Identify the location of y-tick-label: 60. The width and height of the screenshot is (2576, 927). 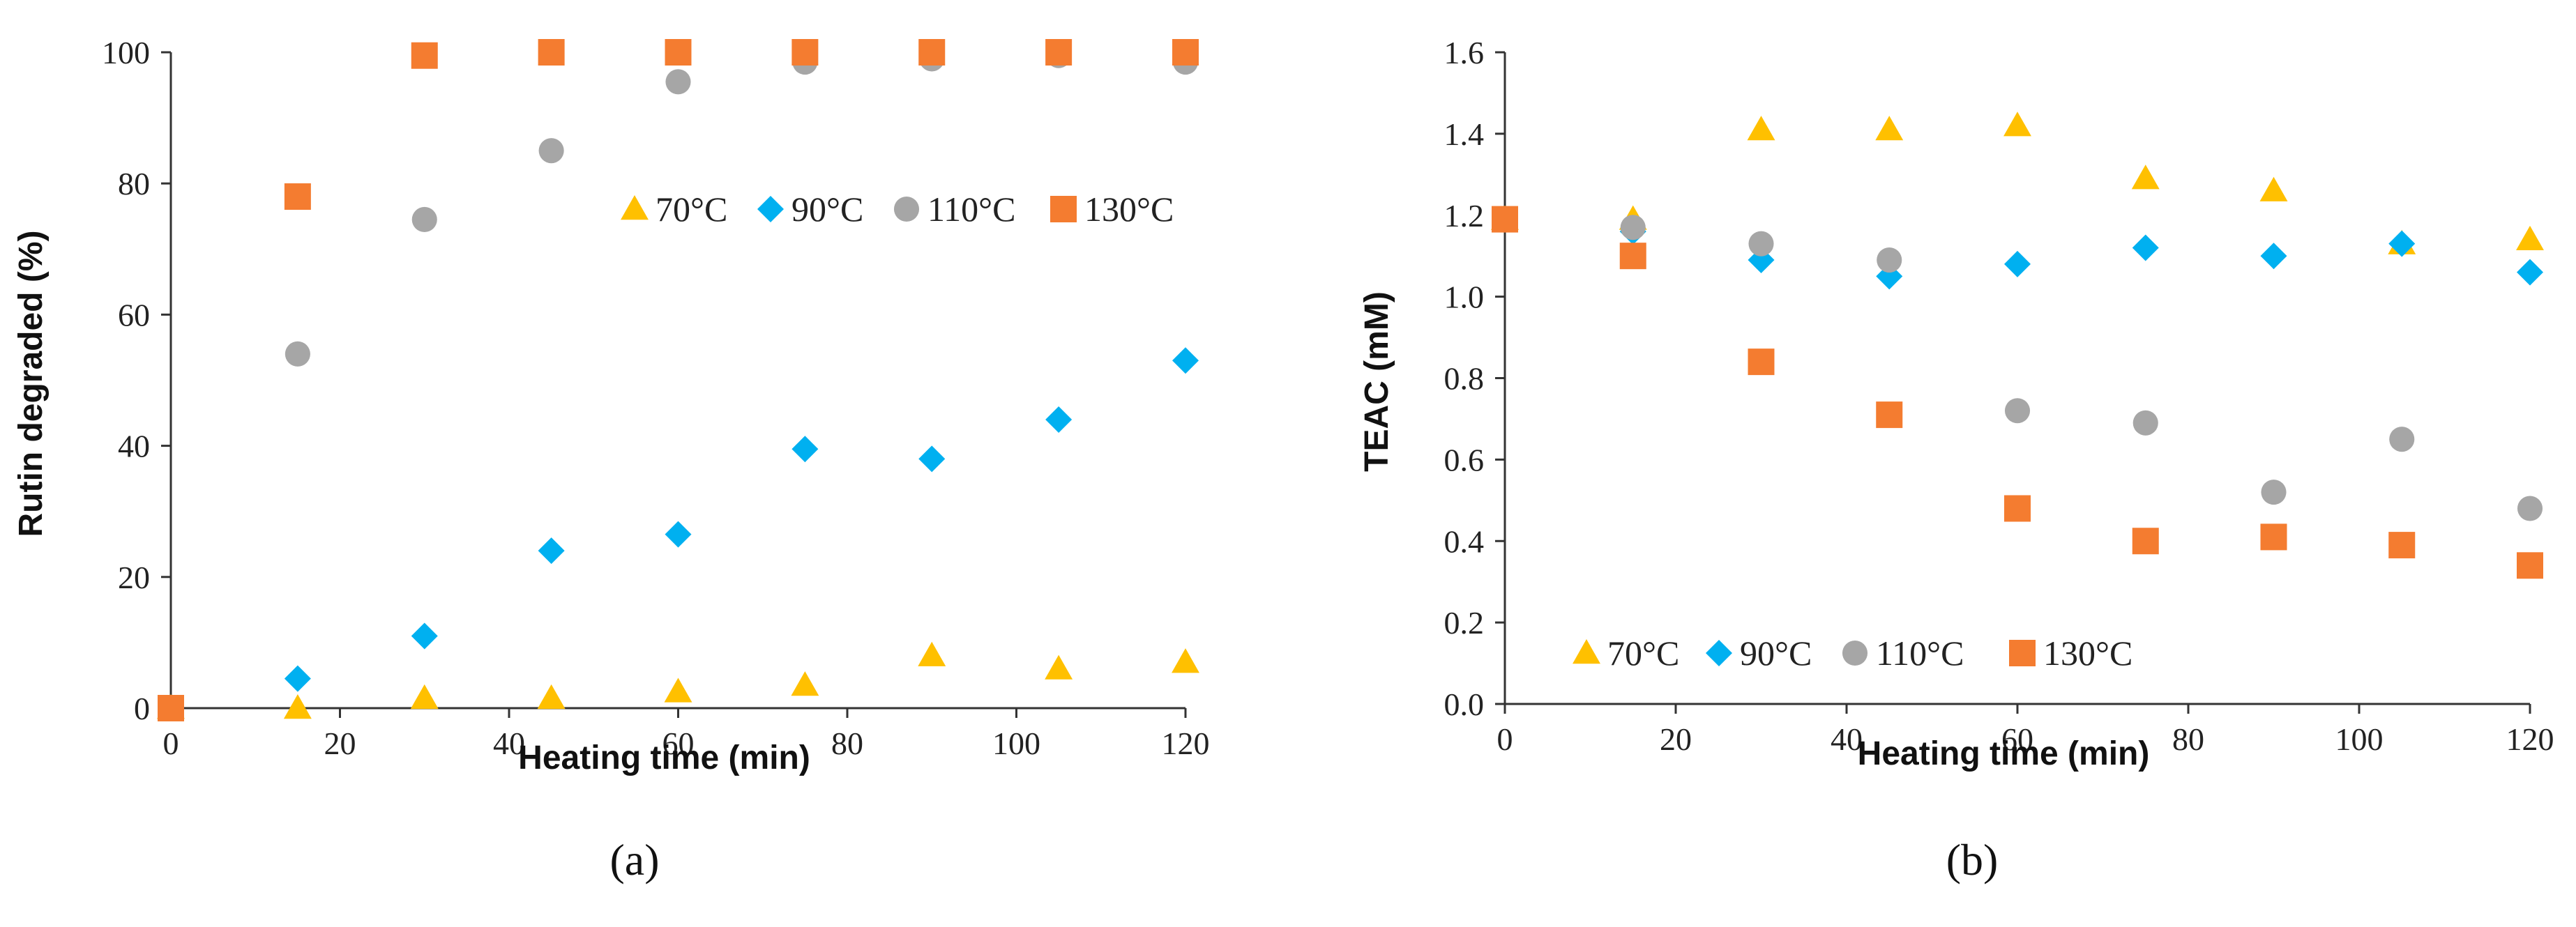
(134, 314).